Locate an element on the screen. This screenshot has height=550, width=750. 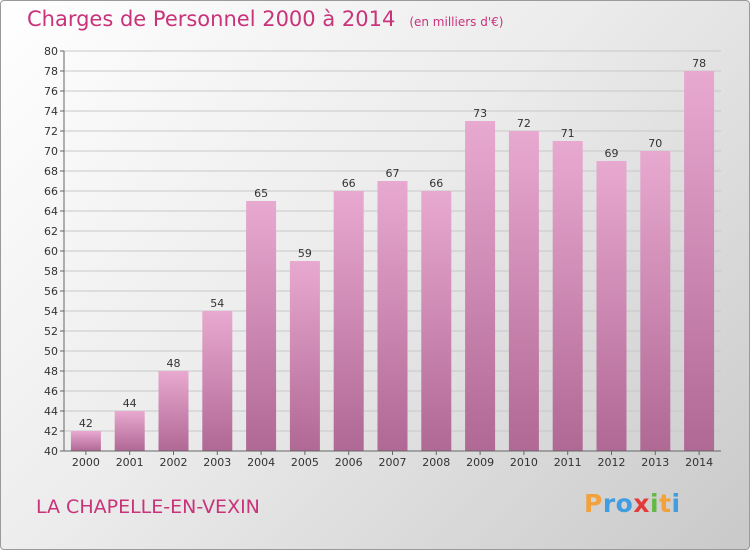
y-tick-label: 52 is located at coordinates (51, 331).